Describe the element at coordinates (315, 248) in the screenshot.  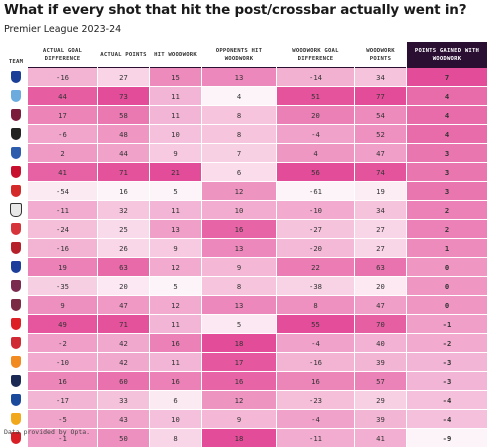
I see `value-cell: -20` at that location.